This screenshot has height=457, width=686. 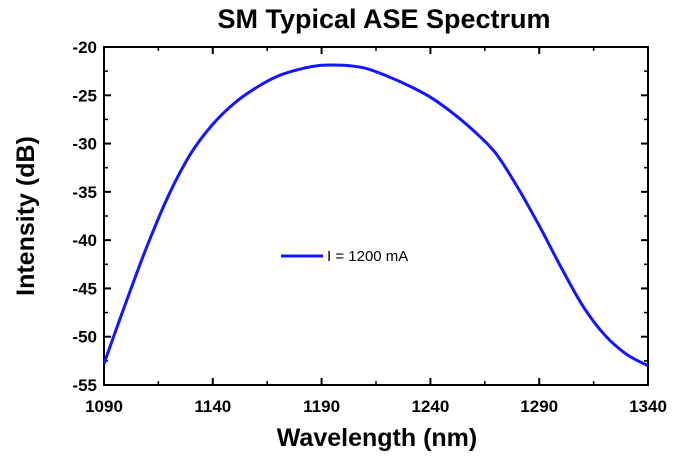 What do you see at coordinates (84, 337) in the screenshot?
I see `y-tick-label: -50` at bounding box center [84, 337].